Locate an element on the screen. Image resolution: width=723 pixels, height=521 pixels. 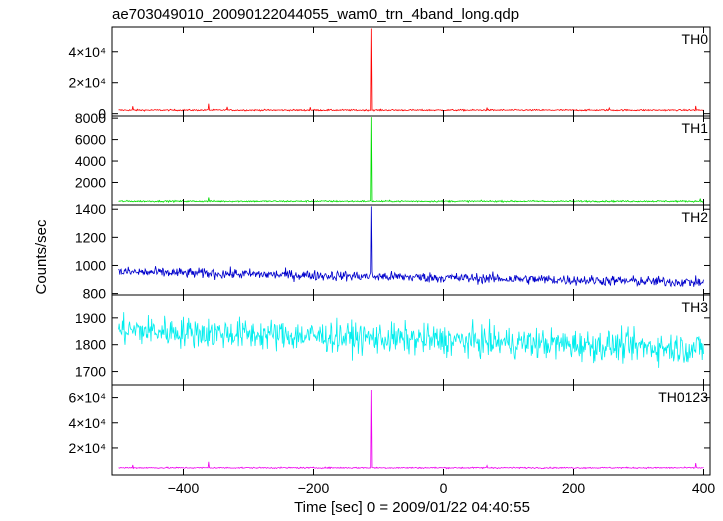
y-tick-label: 8000 is located at coordinates (90, 118).